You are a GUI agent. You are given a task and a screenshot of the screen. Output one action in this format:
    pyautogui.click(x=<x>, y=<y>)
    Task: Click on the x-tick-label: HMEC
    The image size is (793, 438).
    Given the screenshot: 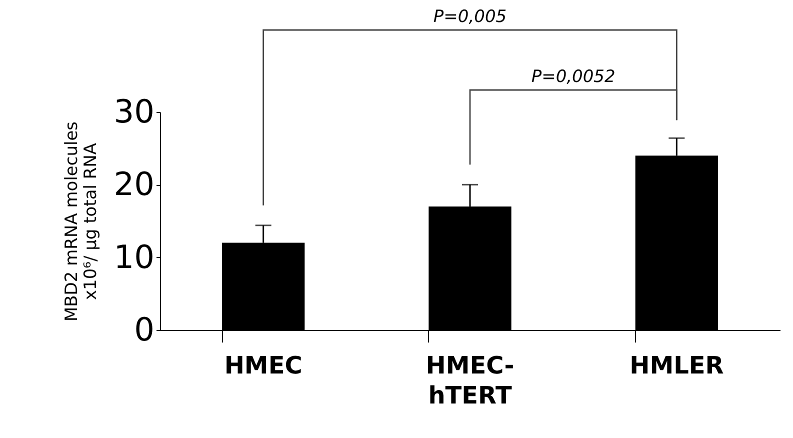 What is the action you would take?
    pyautogui.click(x=263, y=366)
    